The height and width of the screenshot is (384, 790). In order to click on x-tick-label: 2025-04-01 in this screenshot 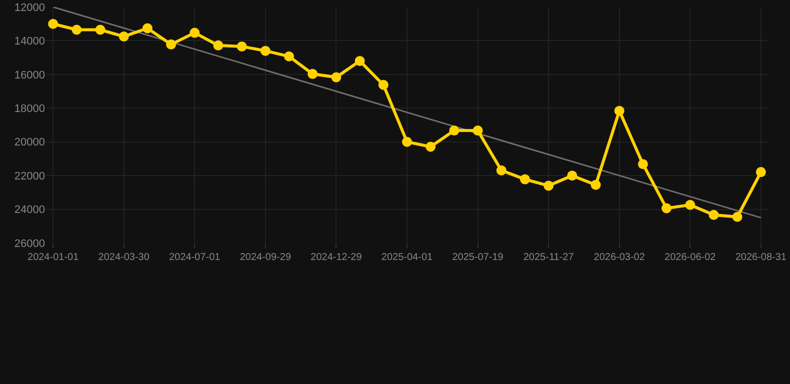, I will do `click(407, 257)`.